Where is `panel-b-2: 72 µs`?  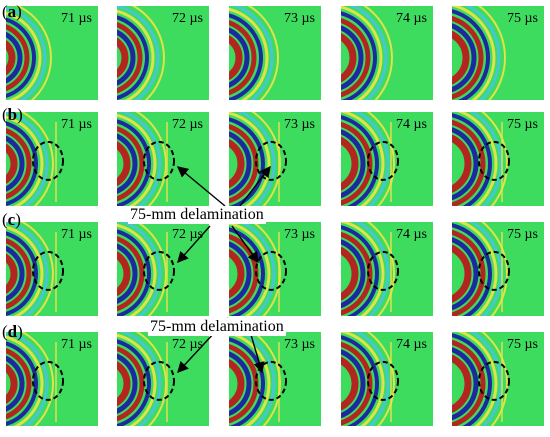
panel-b-2: 72 µs is located at coordinates (163, 159).